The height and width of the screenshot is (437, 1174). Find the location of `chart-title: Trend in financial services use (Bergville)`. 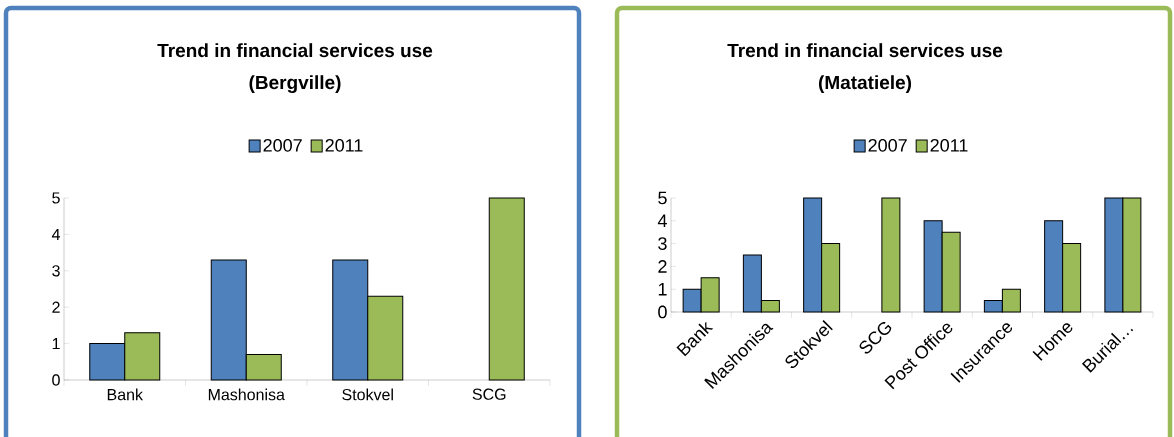

chart-title: Trend in financial services use (Bergville) is located at coordinates (295, 68).